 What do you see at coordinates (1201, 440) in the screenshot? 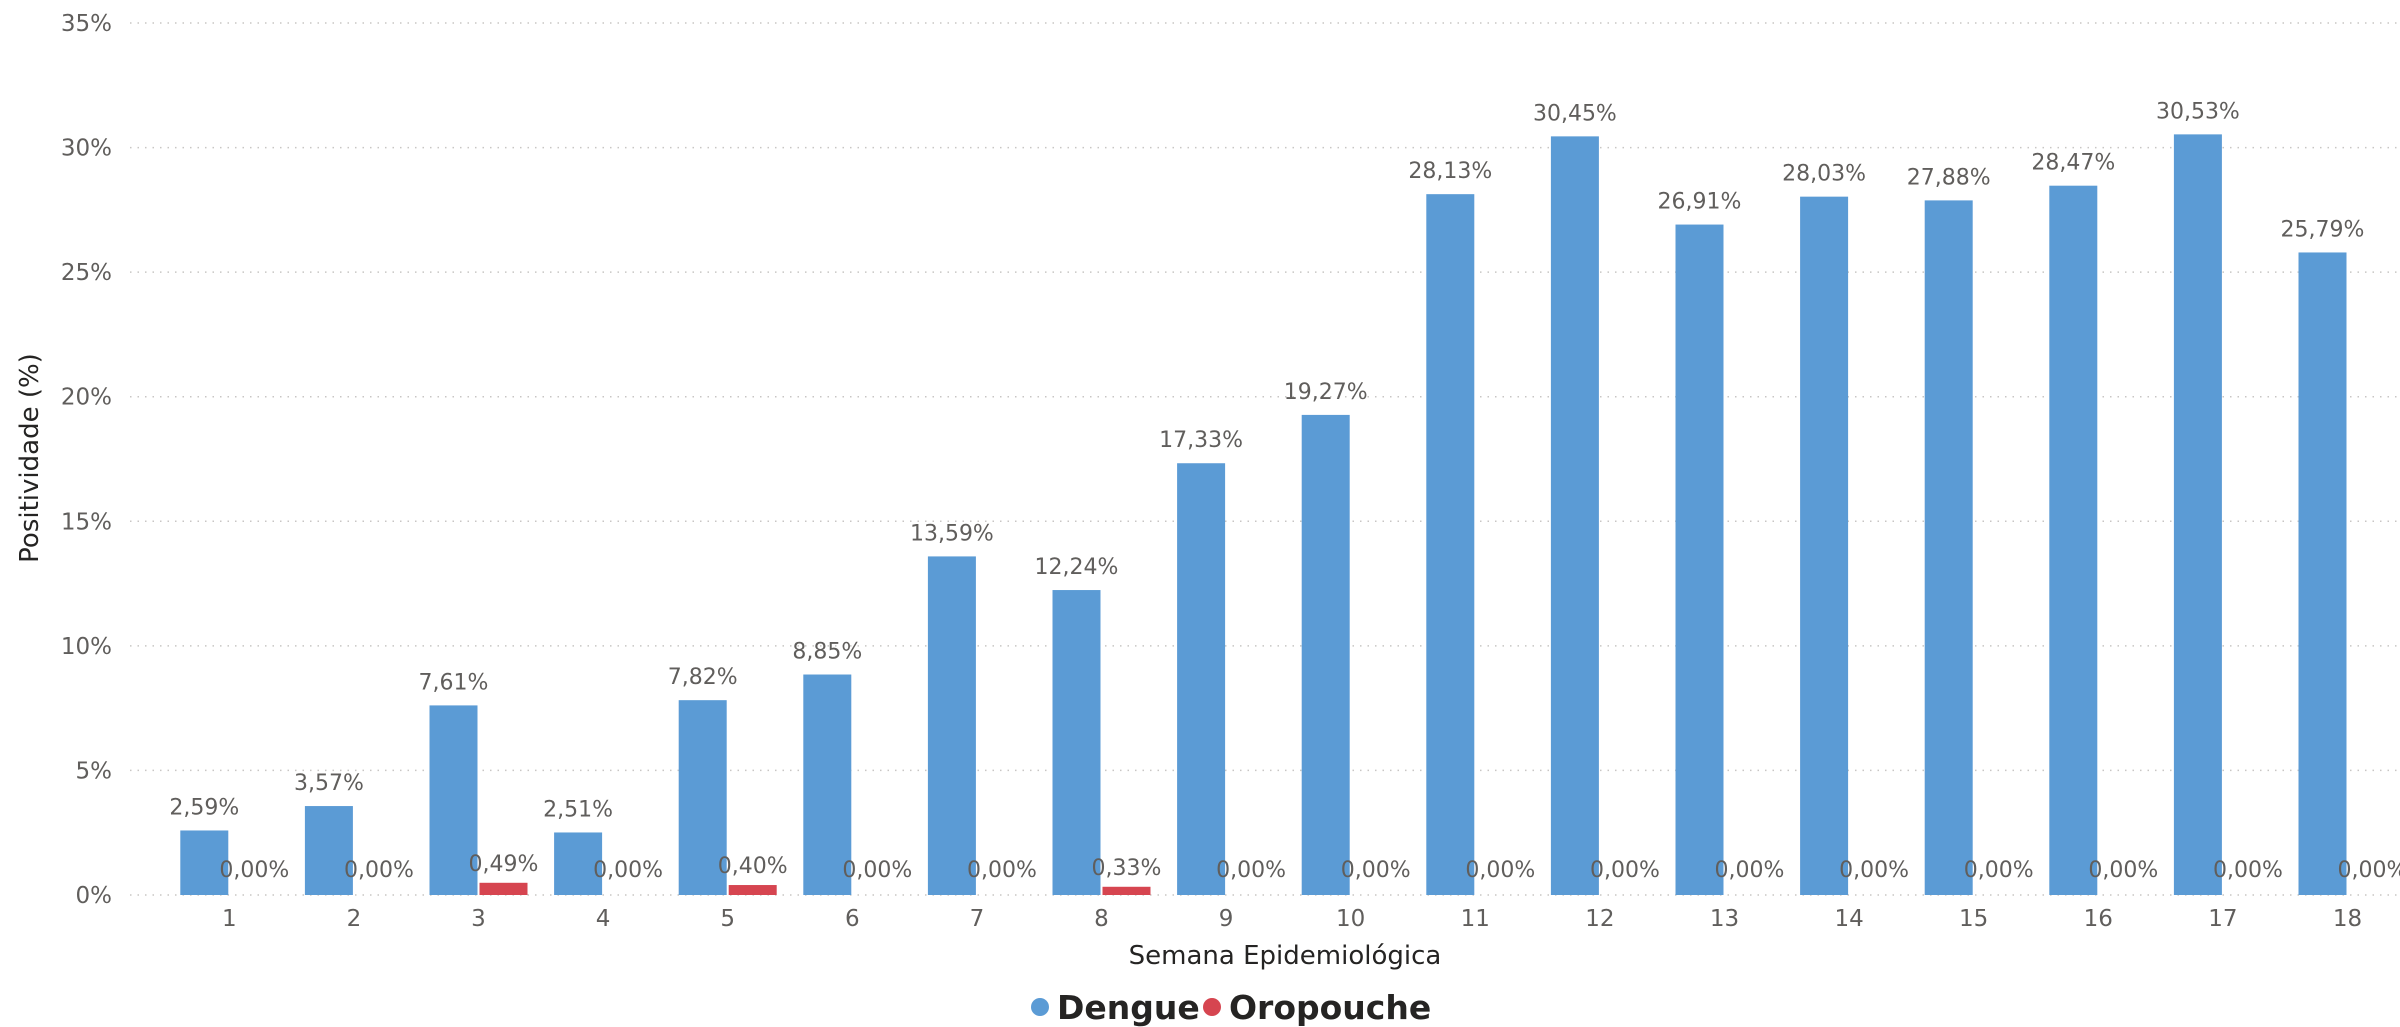
I see `dengue-data-label: 17,33%` at bounding box center [1201, 440].